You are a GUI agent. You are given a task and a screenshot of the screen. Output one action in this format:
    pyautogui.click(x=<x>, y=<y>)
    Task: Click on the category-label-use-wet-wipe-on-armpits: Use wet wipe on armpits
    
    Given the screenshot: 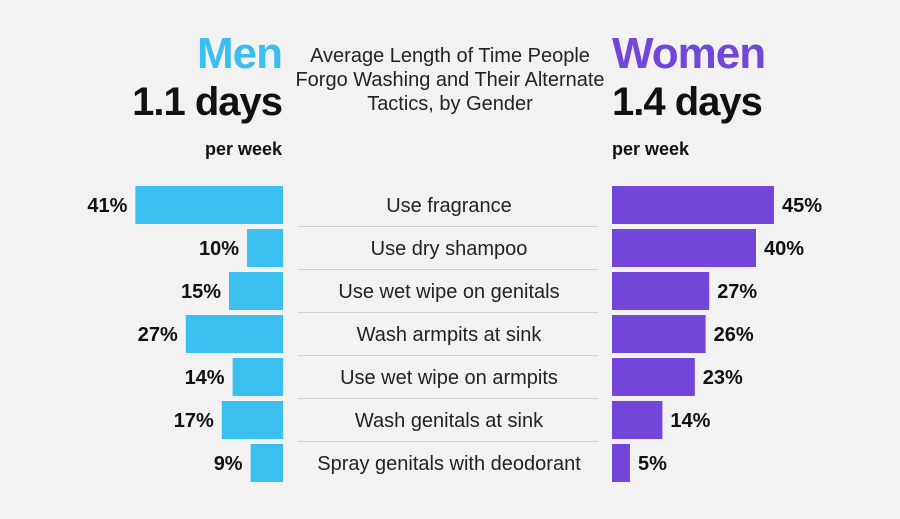 What is the action you would take?
    pyautogui.click(x=449, y=378)
    